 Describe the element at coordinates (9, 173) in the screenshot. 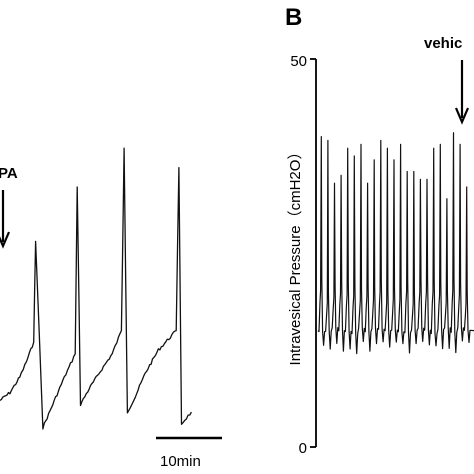

I see `panel-a-annotation: PA` at that location.